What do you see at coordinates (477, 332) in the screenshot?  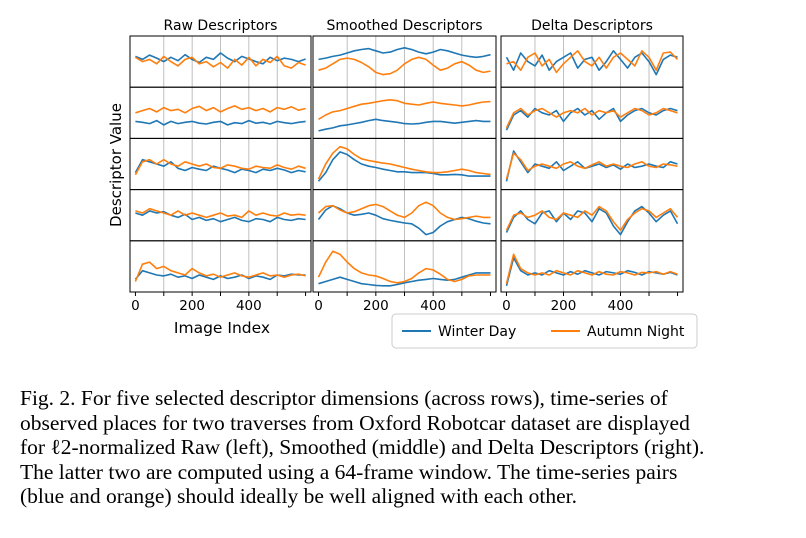 I see `legend-winter-day-label: Winter Day` at bounding box center [477, 332].